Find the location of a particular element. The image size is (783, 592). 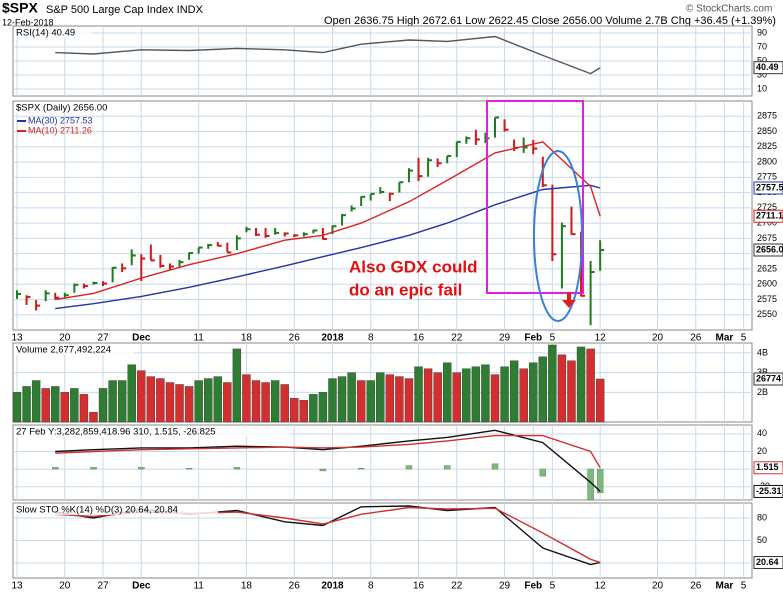

y-tick-label: 4B is located at coordinates (762, 352).